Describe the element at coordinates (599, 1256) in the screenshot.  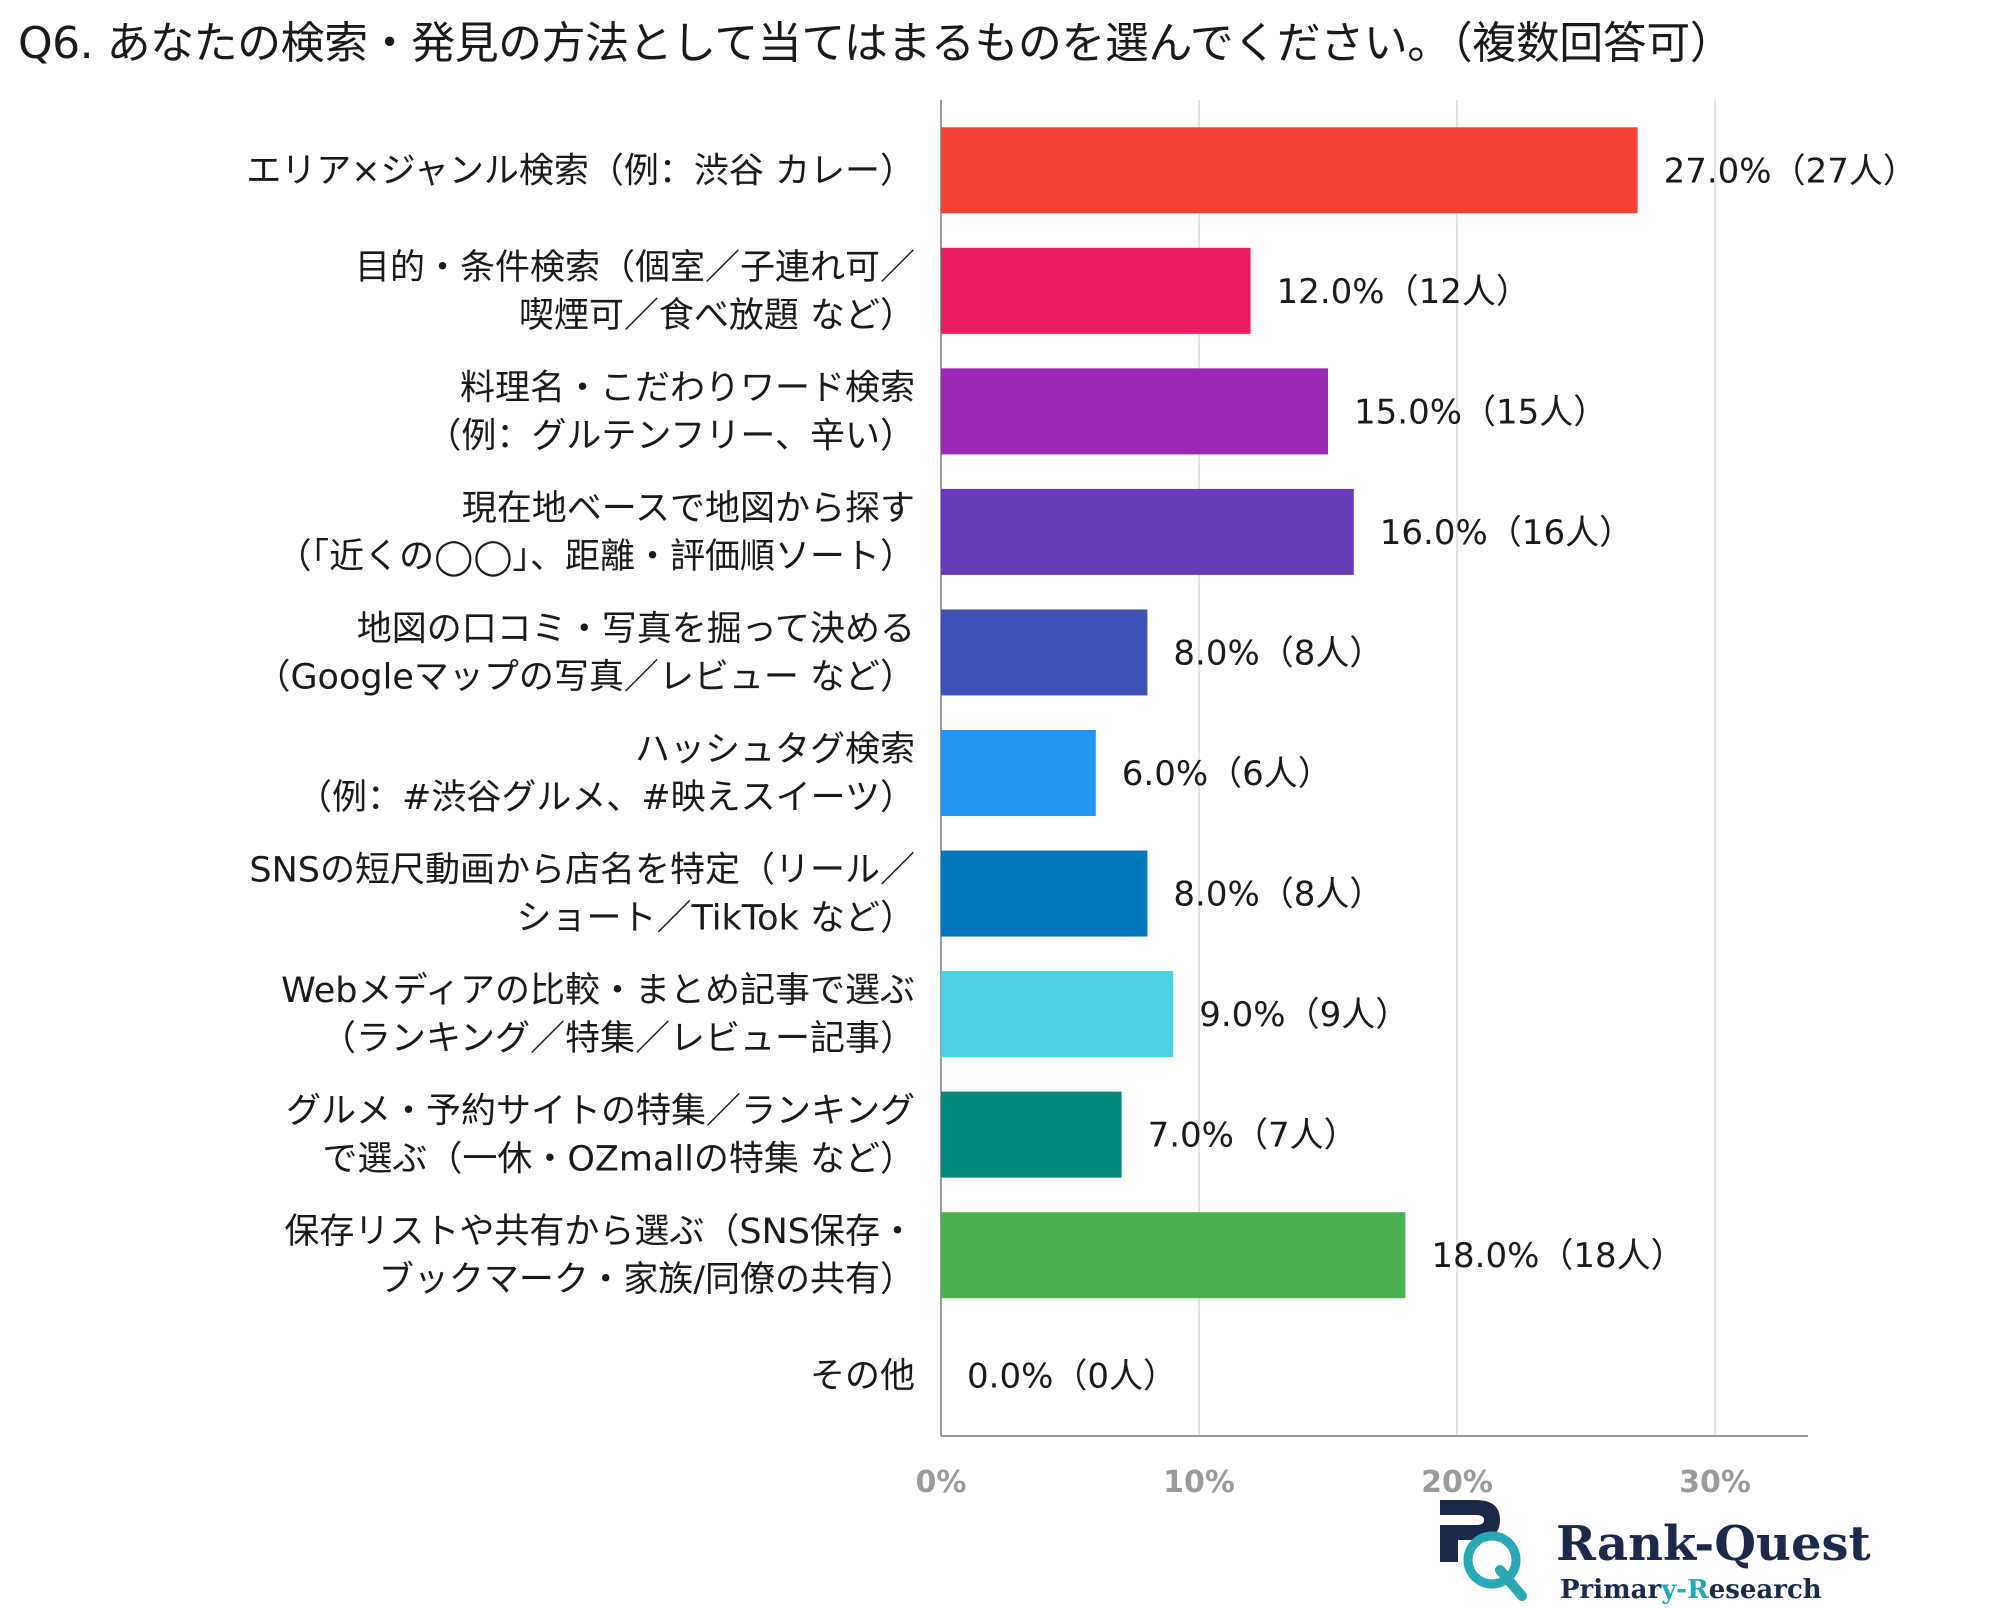
I see `category-label: 保存リストや共有から選ぶ（SNS保存・ブックマーク・家族/同僚の共有）` at that location.